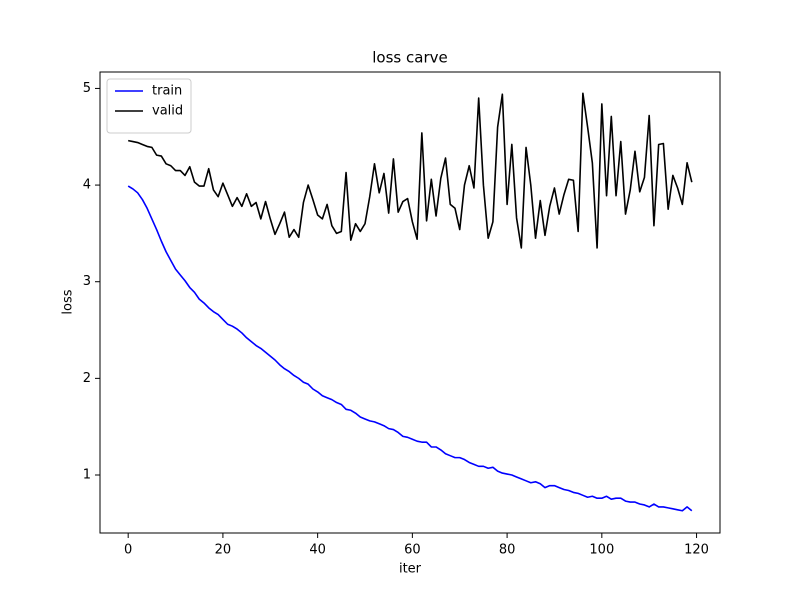  Describe the element at coordinates (167, 91) in the screenshot. I see `legend-label: train` at that location.